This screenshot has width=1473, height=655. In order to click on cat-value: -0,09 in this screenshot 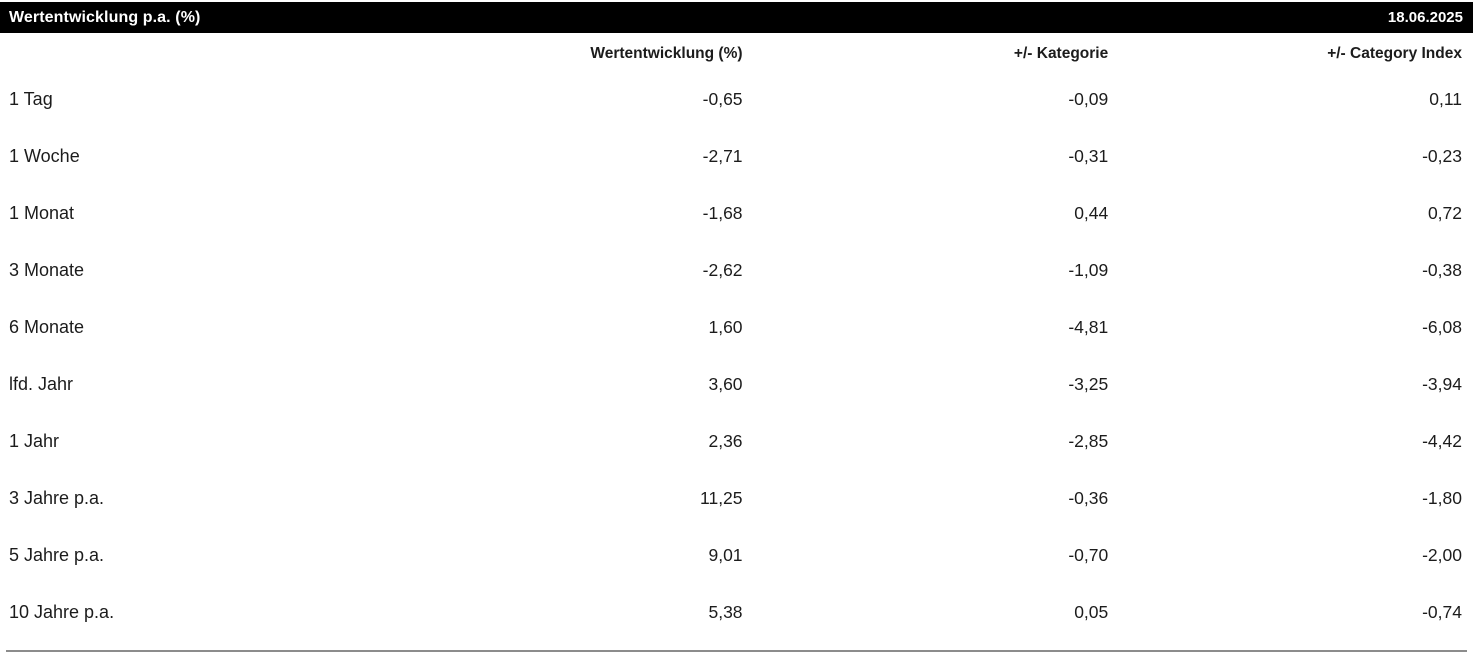, I will do `click(1088, 99)`.